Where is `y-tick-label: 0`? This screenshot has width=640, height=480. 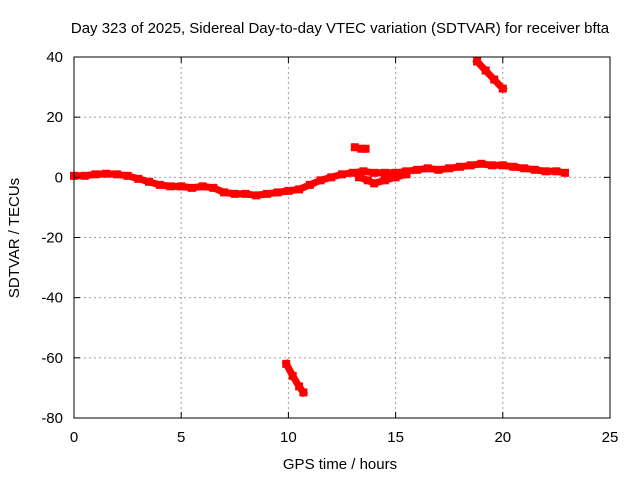
y-tick-label: 0 is located at coordinates (59, 177).